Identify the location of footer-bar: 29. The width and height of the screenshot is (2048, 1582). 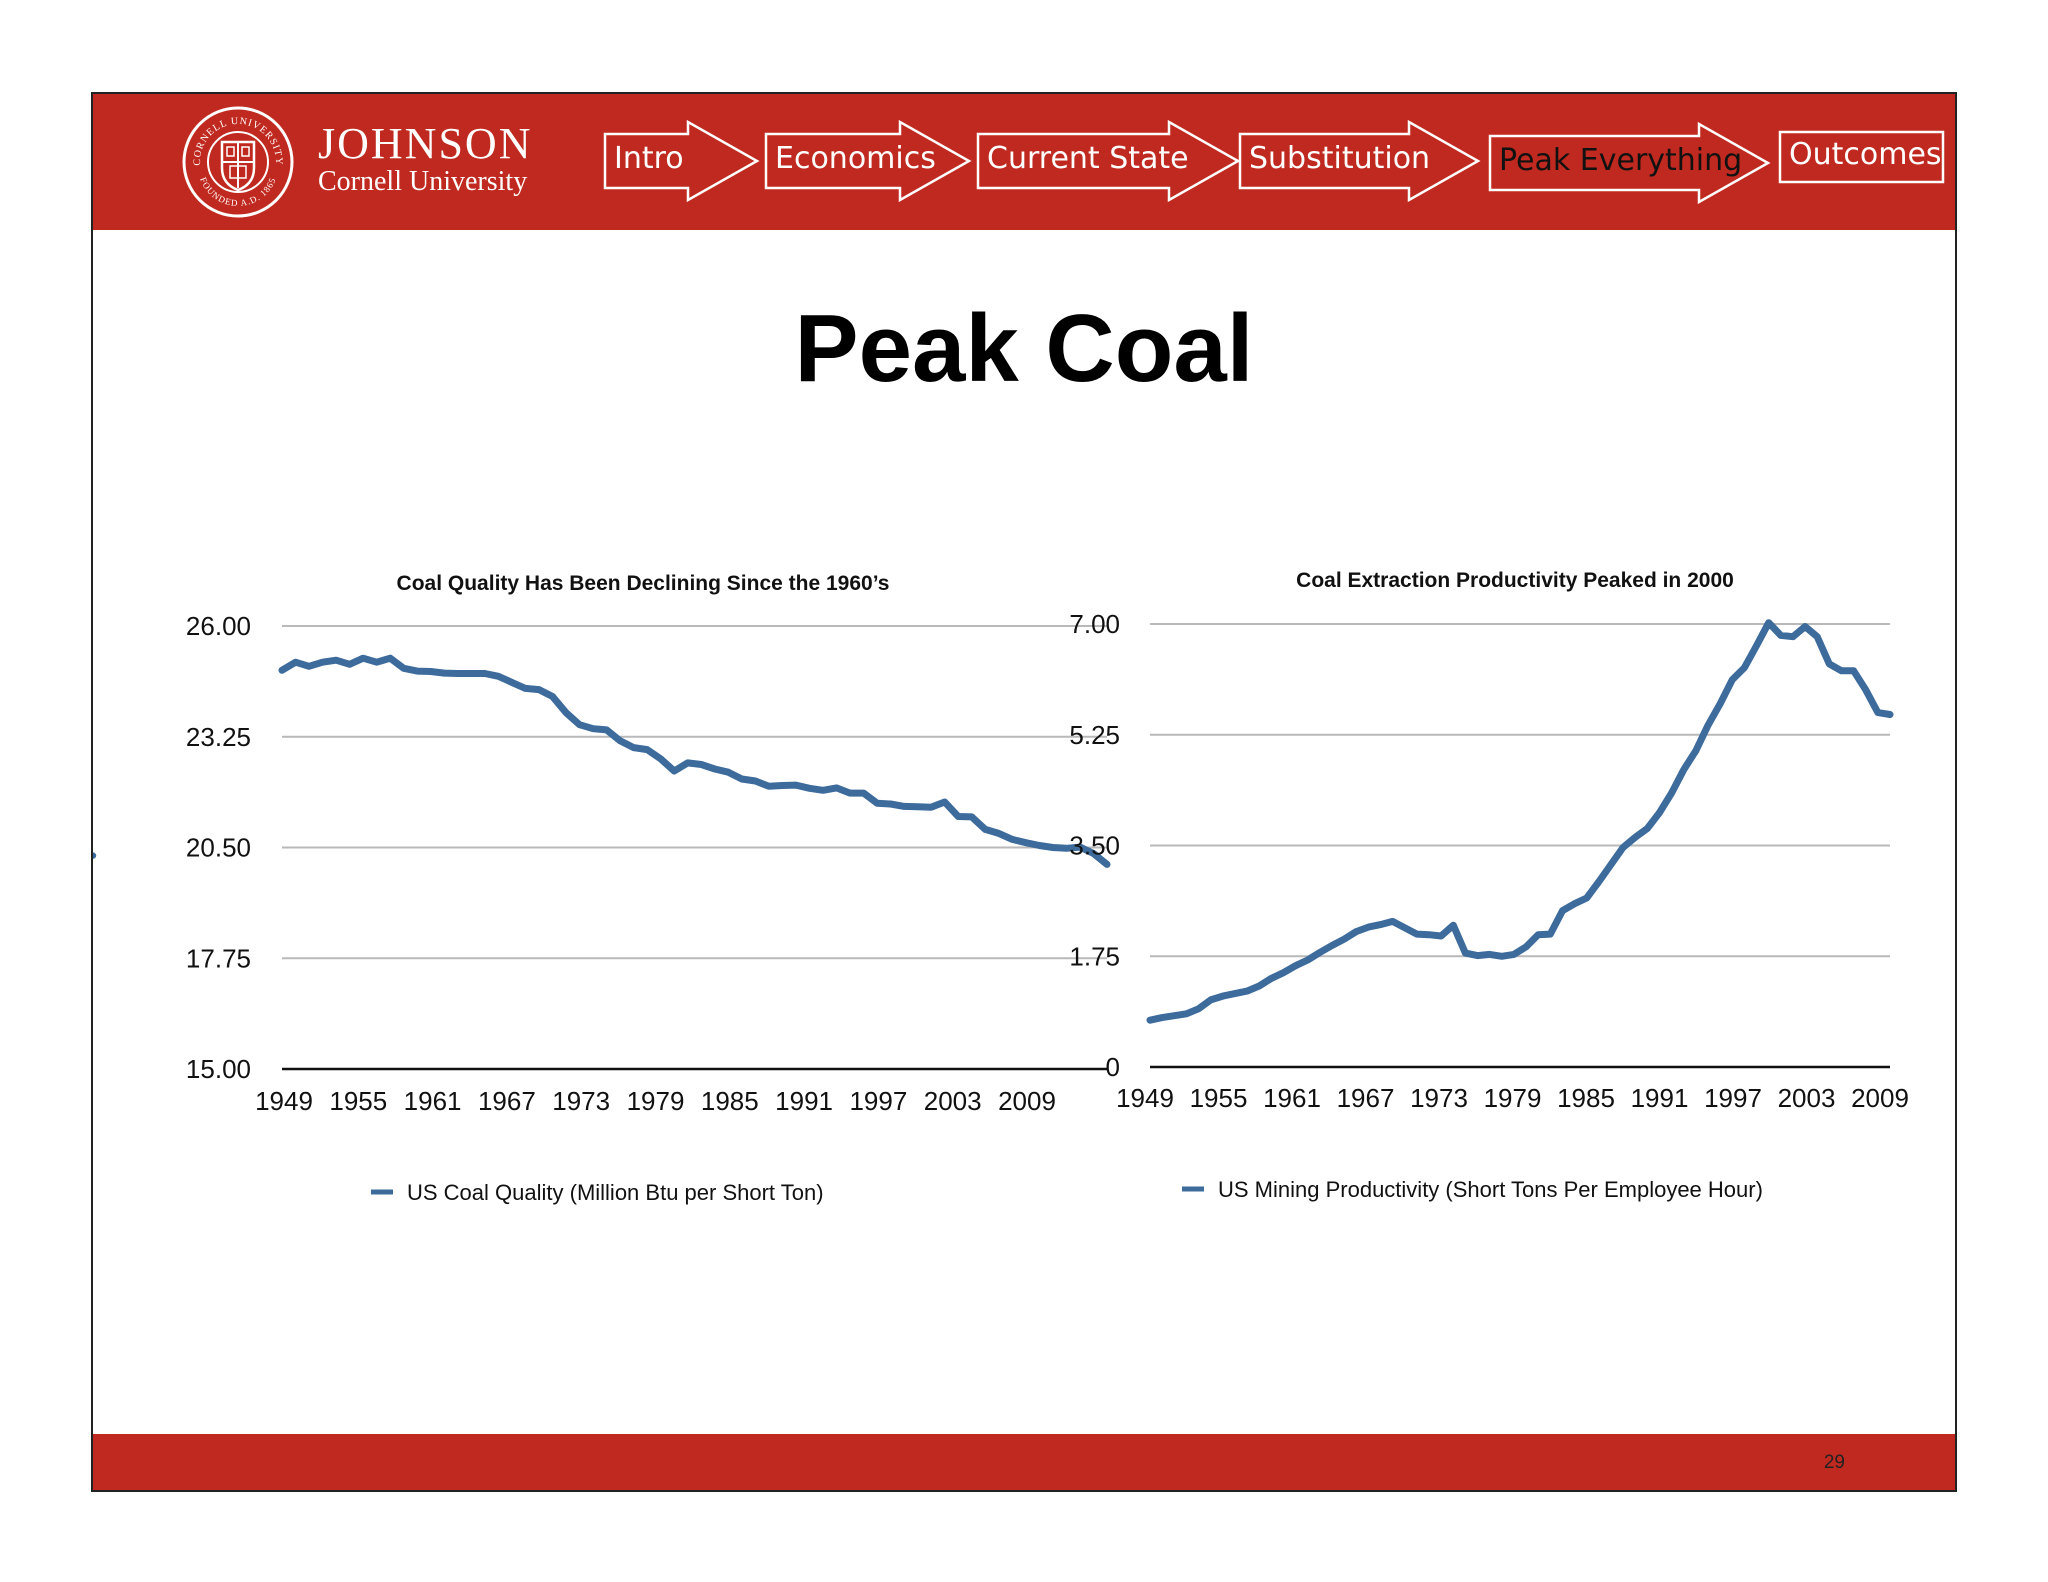
(1024, 1462).